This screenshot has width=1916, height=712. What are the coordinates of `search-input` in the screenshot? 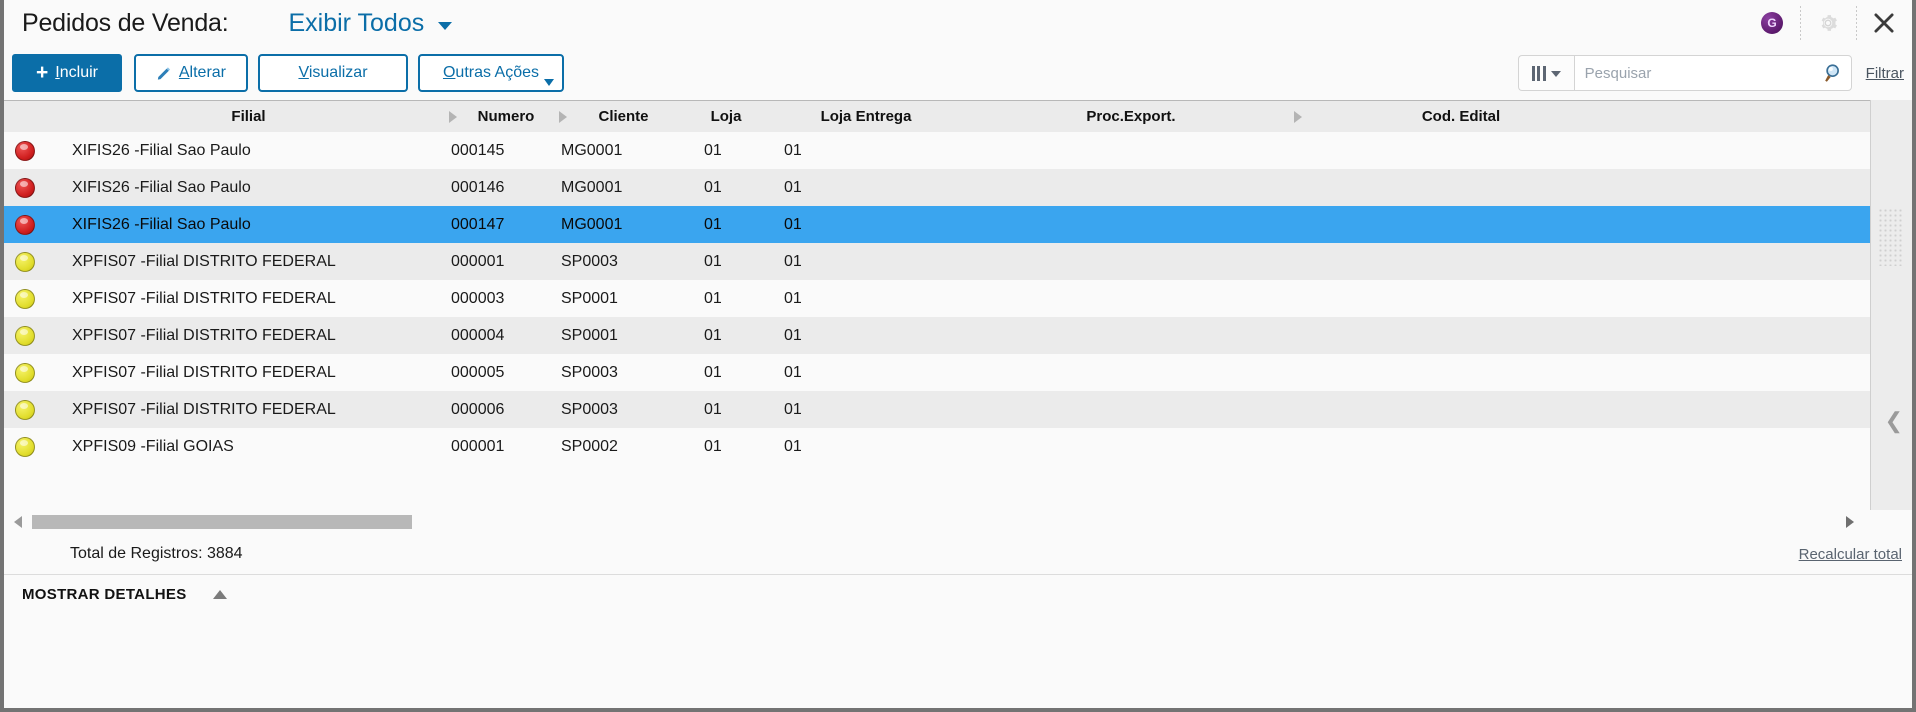 It's located at (1703, 73).